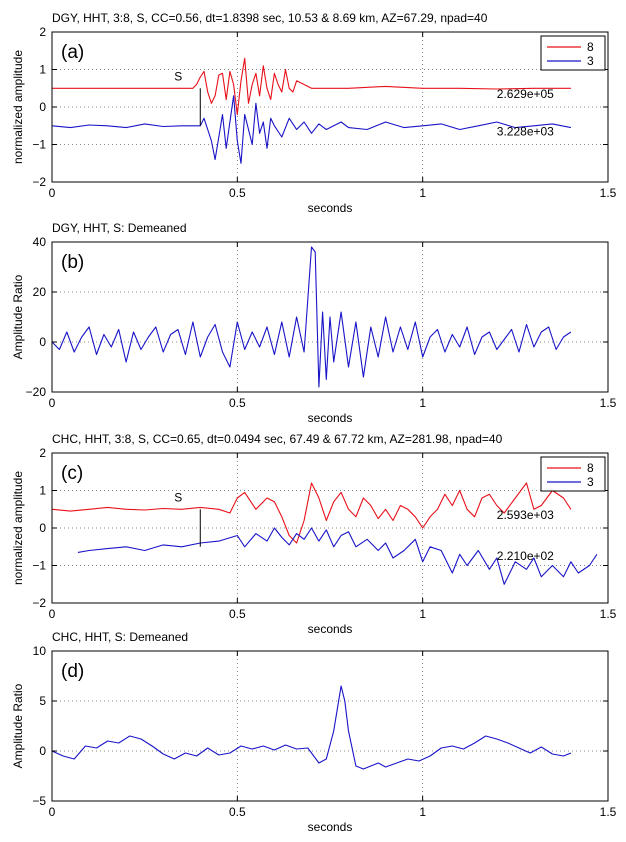  I want to click on y-tick-label: −20, so click(36, 392).